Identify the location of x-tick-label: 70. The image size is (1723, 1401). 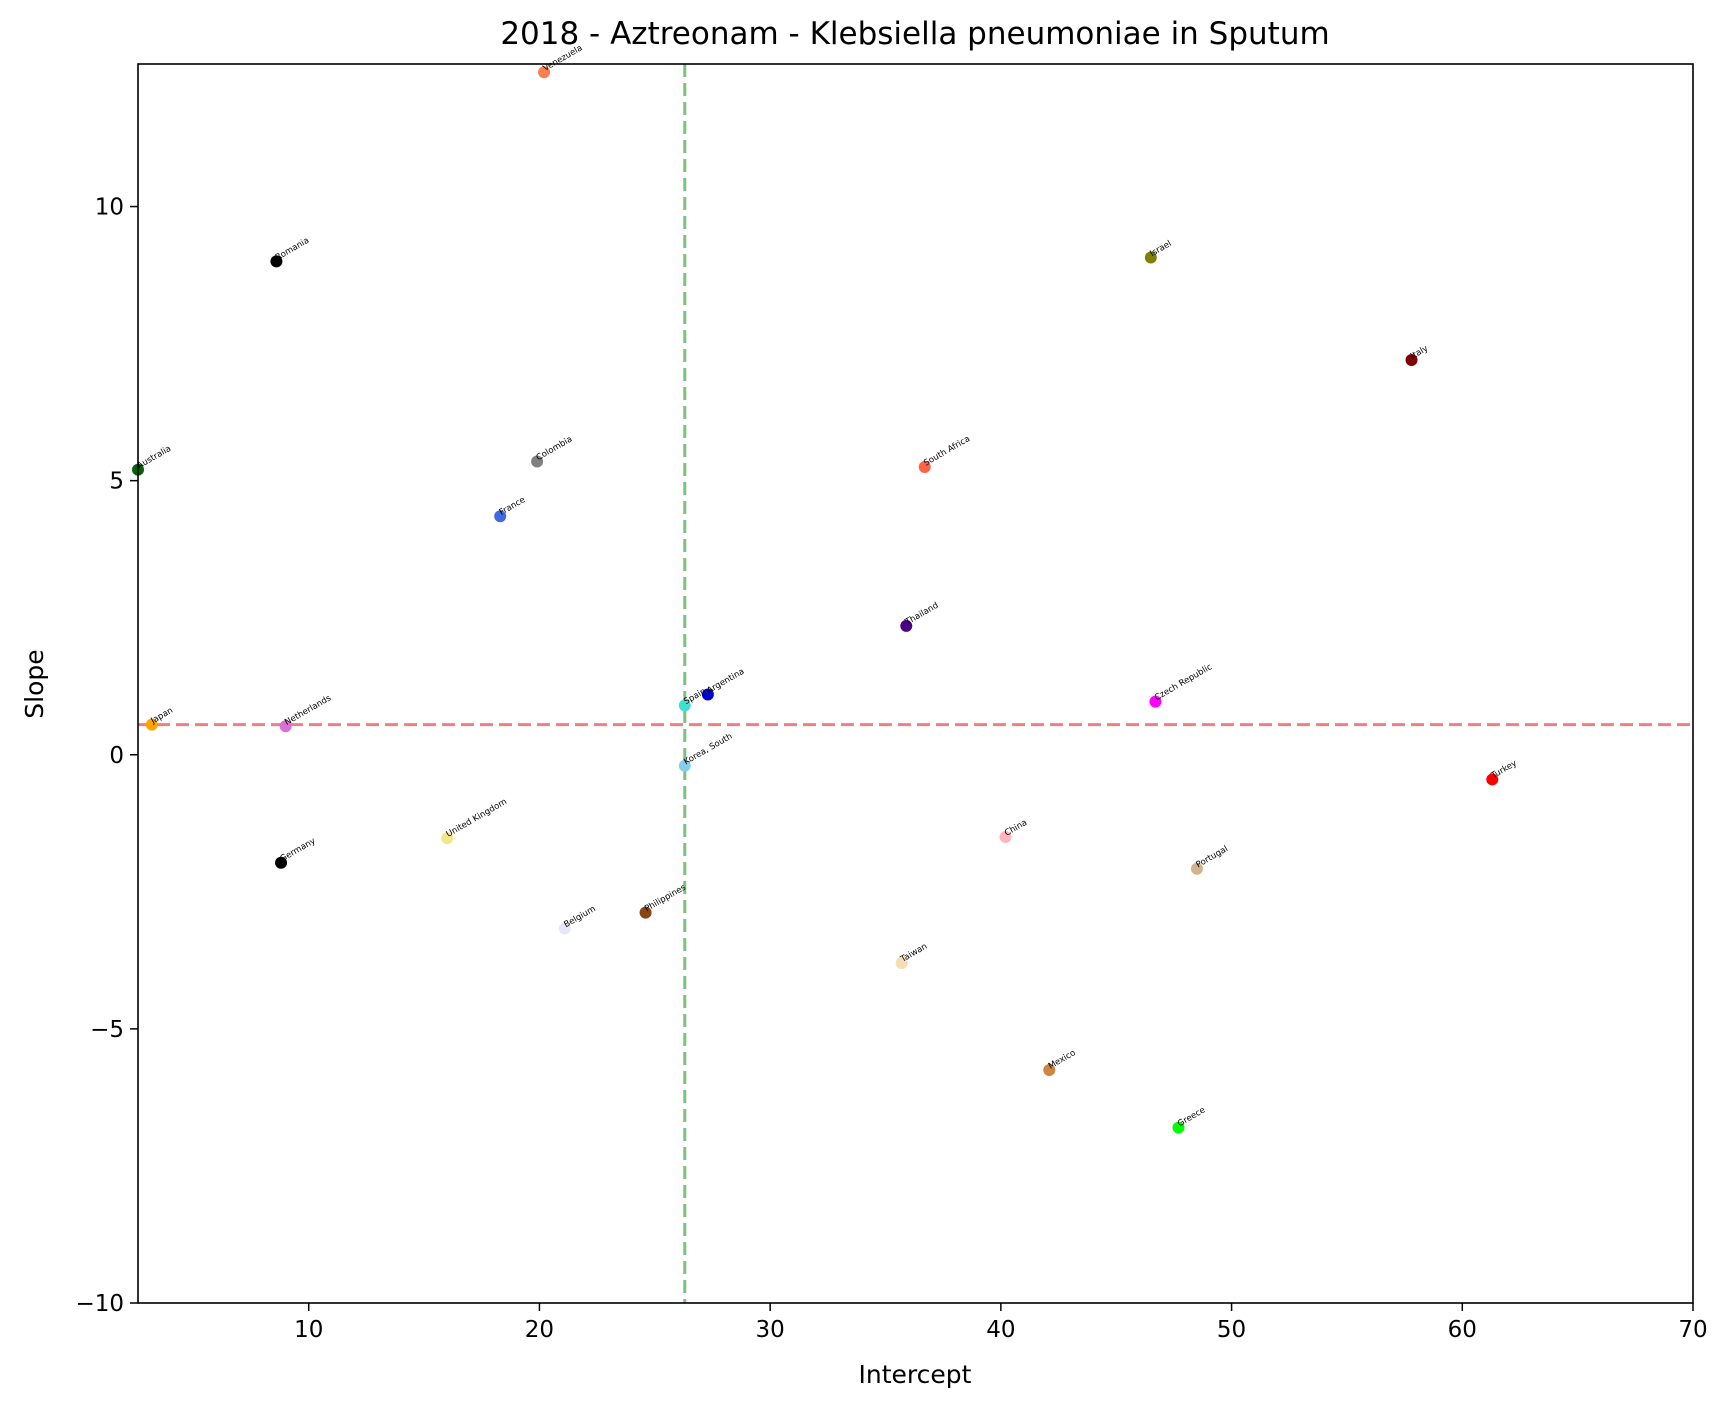
(1692, 1330).